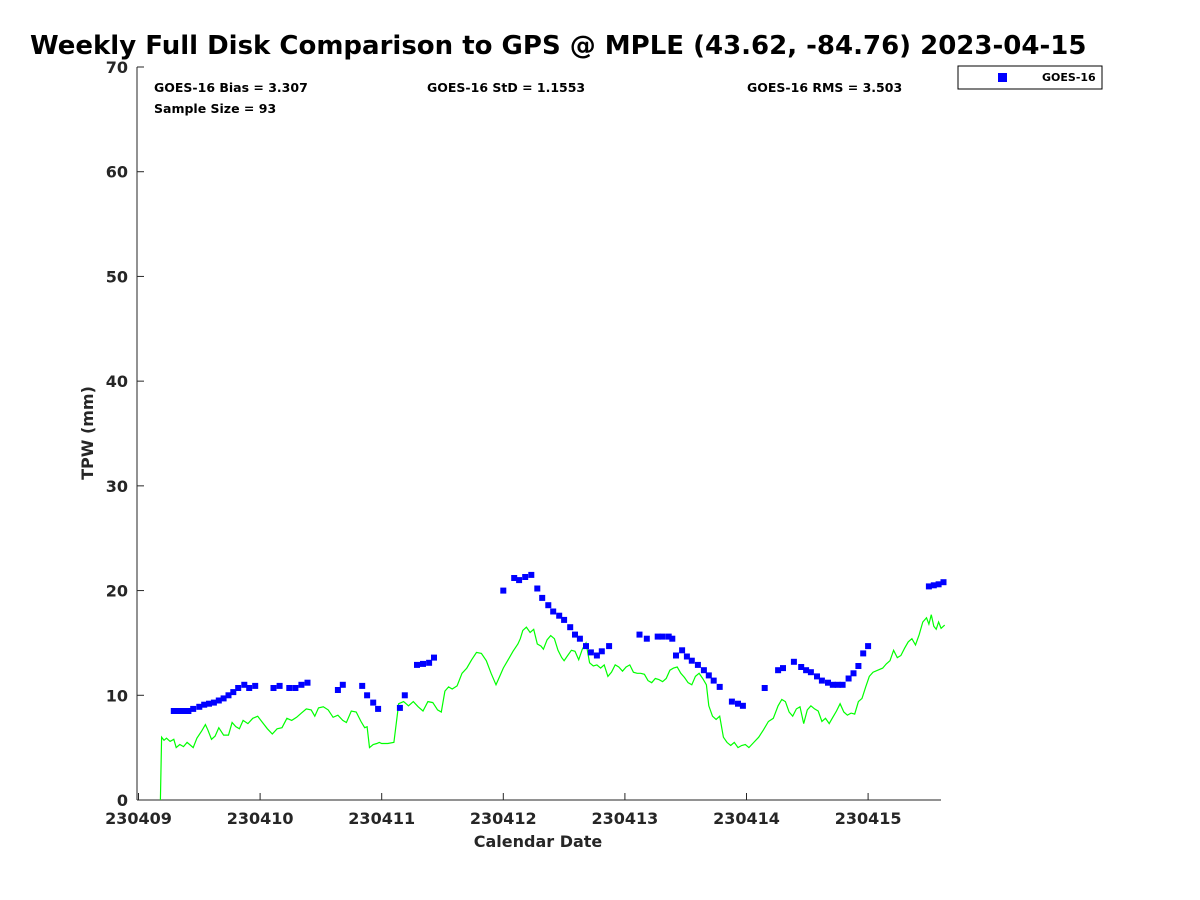  I want to click on x-tick-label: 230409, so click(138, 818).